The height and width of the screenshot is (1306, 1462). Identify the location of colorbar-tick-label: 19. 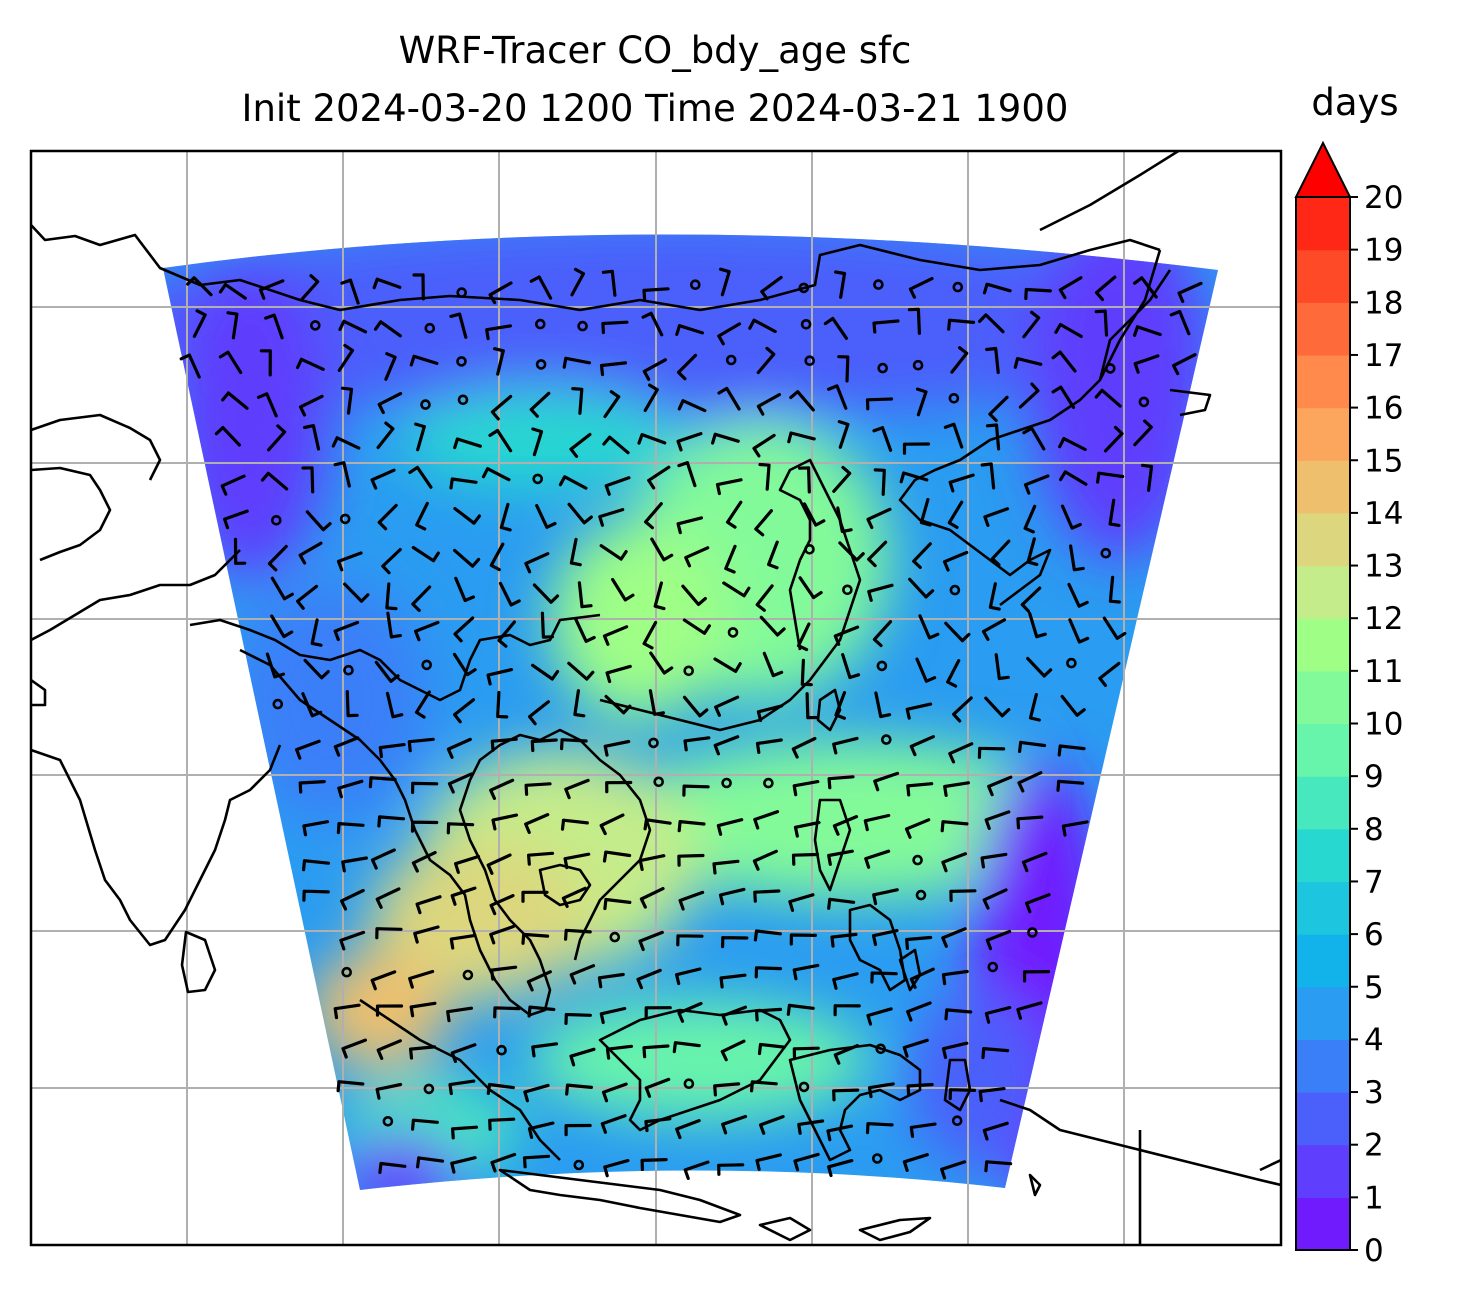
(1383, 251).